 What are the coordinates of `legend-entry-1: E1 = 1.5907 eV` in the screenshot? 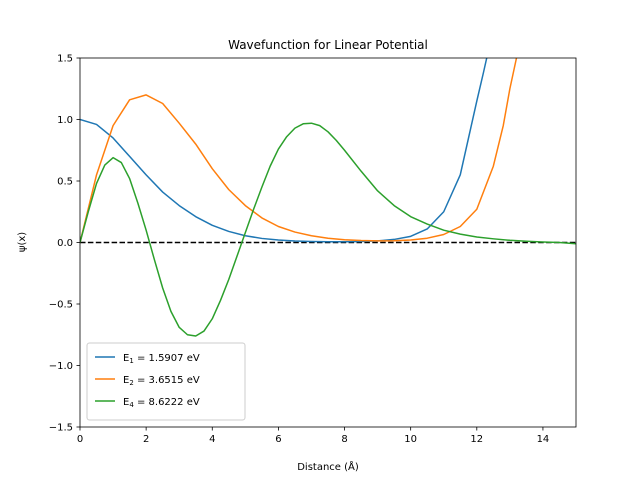 It's located at (161, 359).